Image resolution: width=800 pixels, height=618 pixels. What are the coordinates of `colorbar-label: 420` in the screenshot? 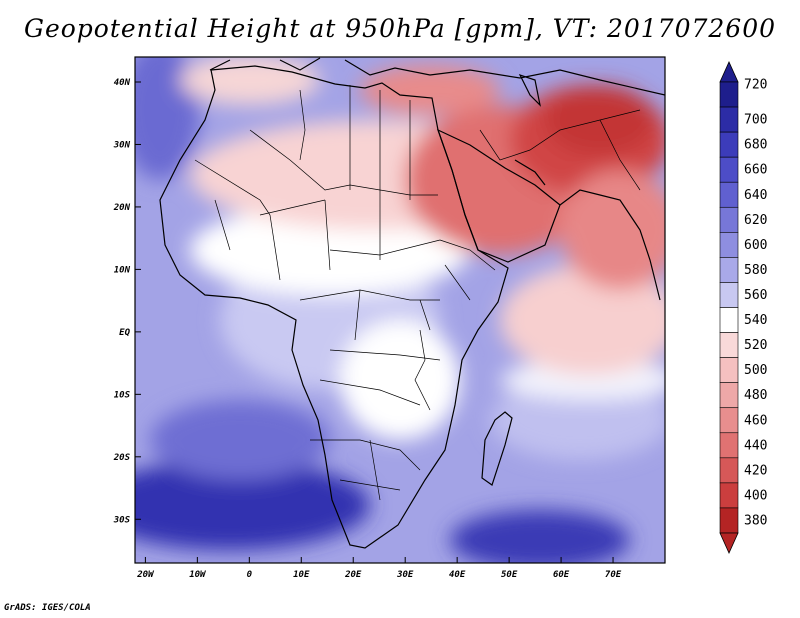 It's located at (755, 470).